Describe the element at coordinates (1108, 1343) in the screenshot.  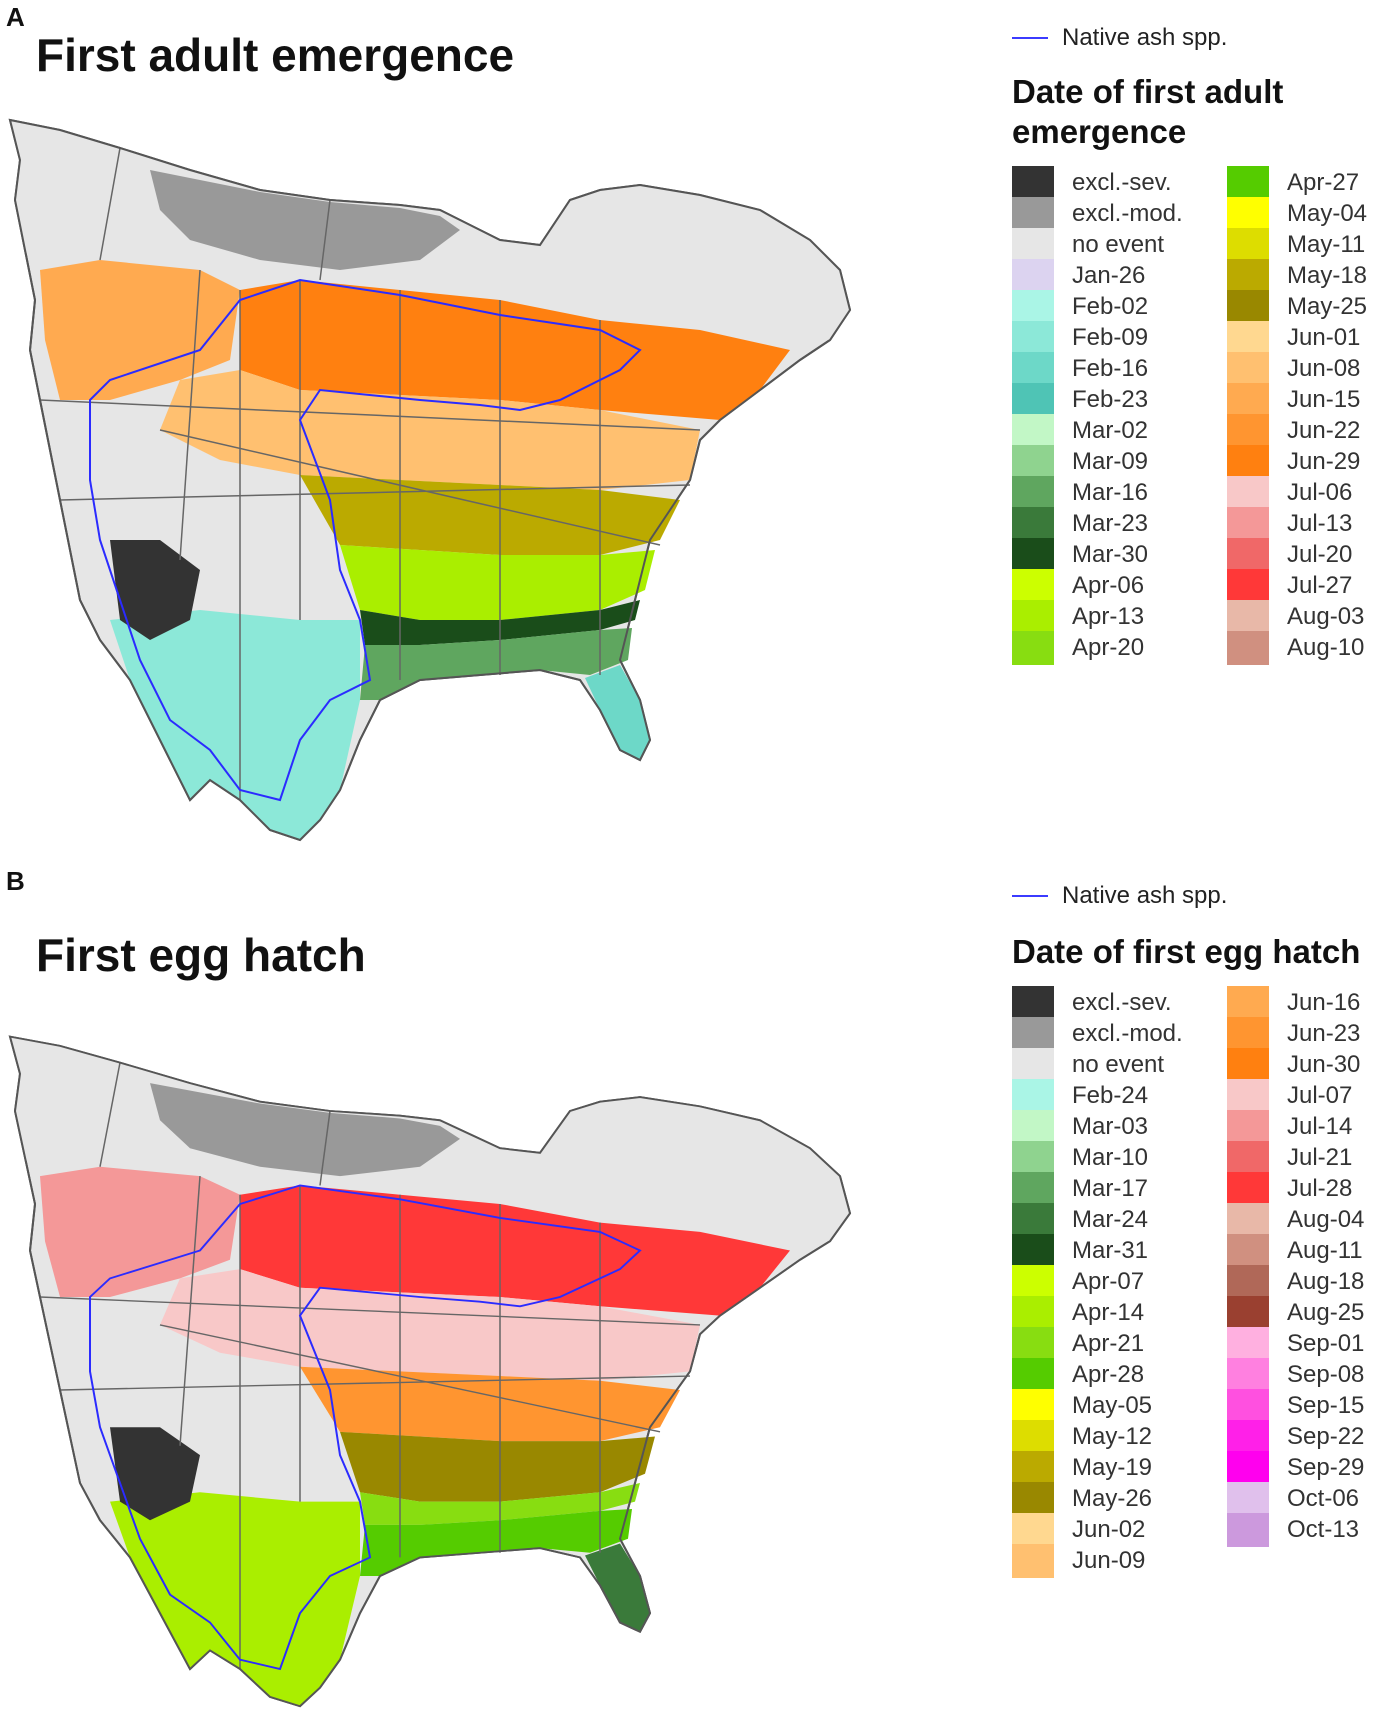
I see `legend-label: Apr-21` at that location.